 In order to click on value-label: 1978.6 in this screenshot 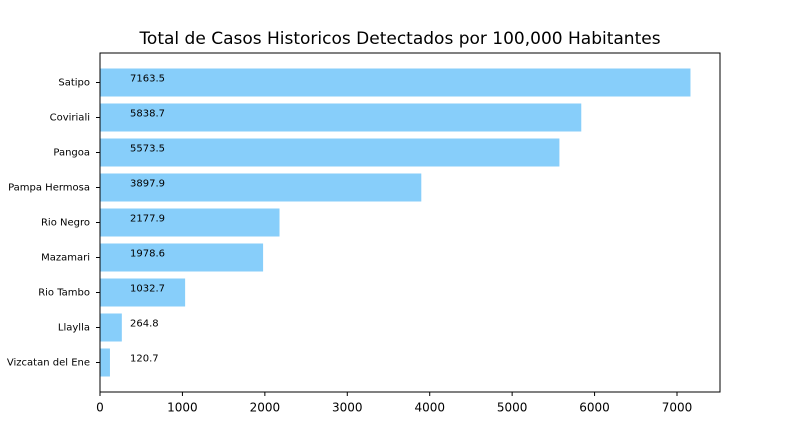, I will do `click(147, 253)`.